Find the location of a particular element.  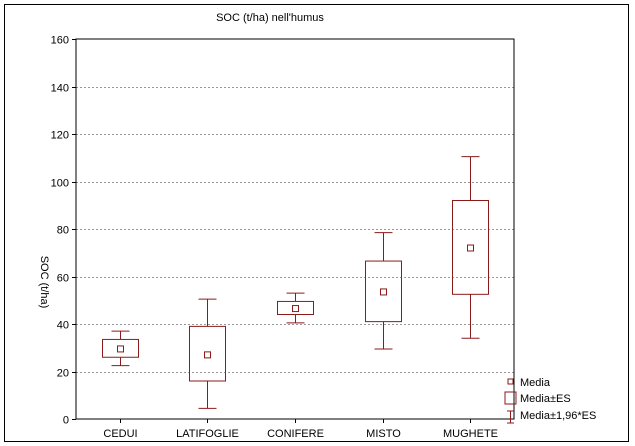

x-tick-label: MISTO is located at coordinates (383, 434).